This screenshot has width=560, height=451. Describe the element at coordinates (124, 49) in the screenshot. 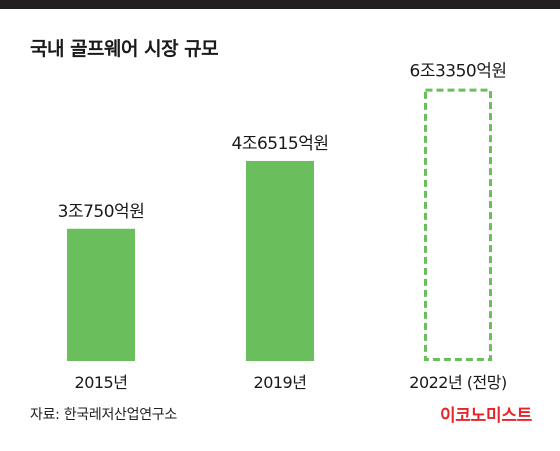

I see `chart-title: 국내 골프웨어 시장 규모` at that location.